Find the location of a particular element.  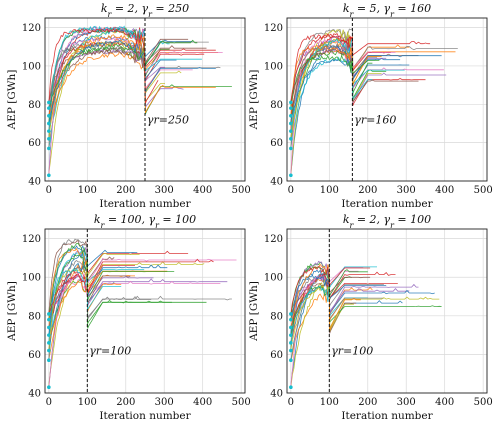

x-tick-label: 500 is located at coordinates (241, 402).